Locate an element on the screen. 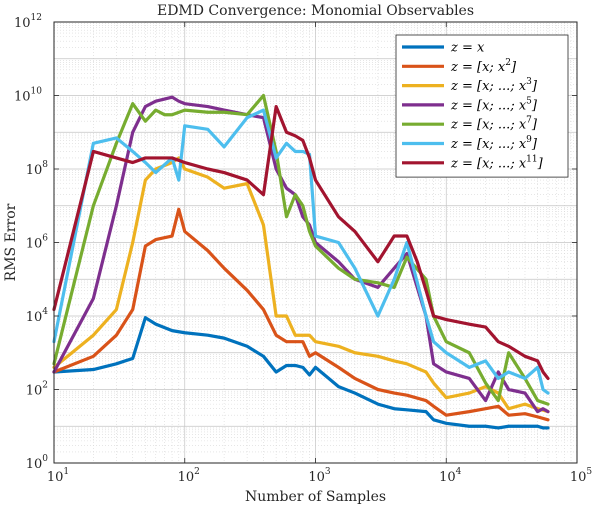  y-tick-label: 10¹² is located at coordinates (28, 22).